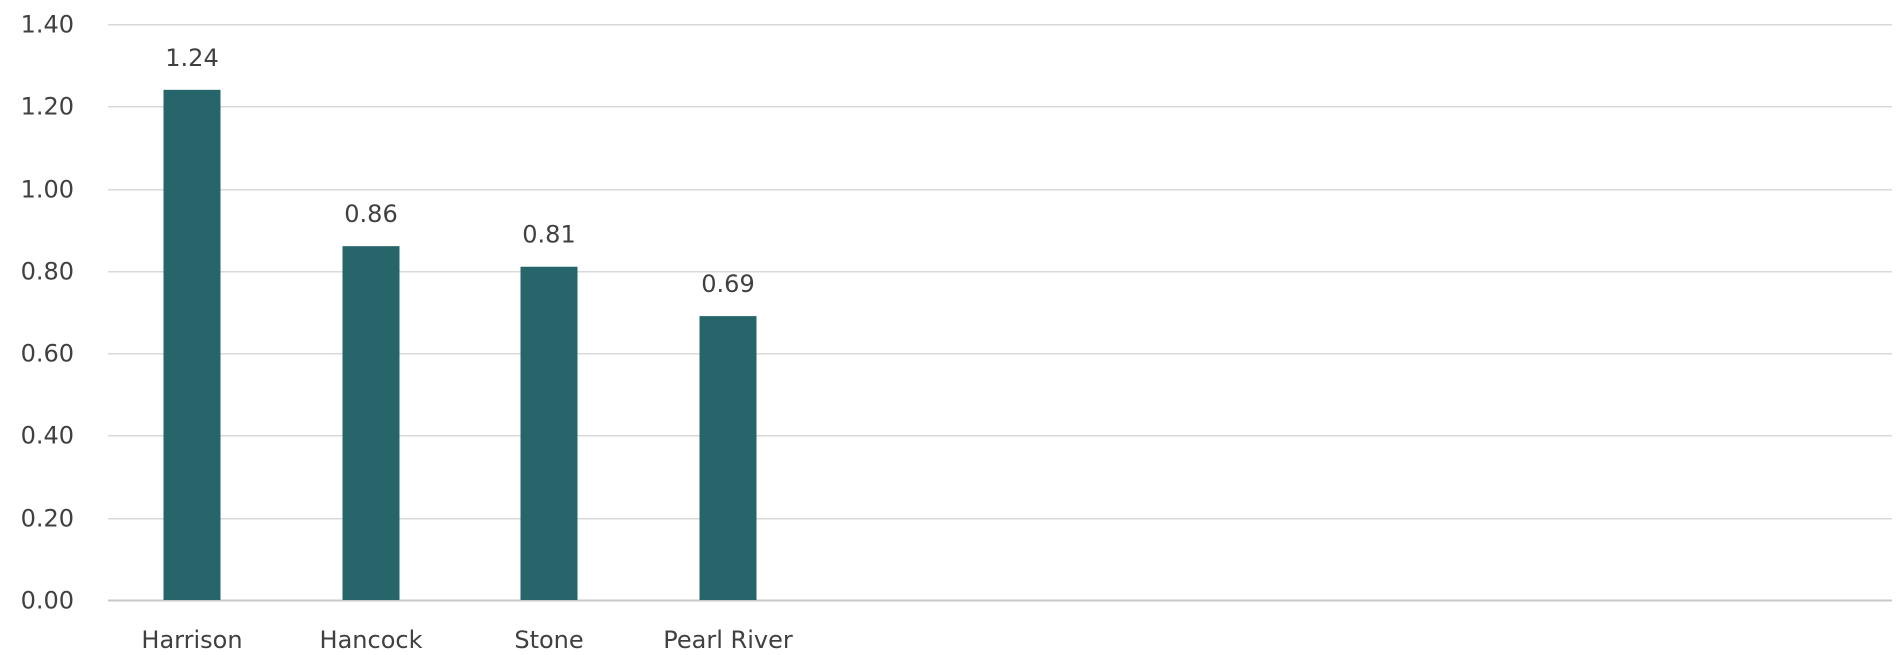 Image resolution: width=1896 pixels, height=655 pixels. What do you see at coordinates (548, 235) in the screenshot?
I see `data-label: 0.81` at bounding box center [548, 235].